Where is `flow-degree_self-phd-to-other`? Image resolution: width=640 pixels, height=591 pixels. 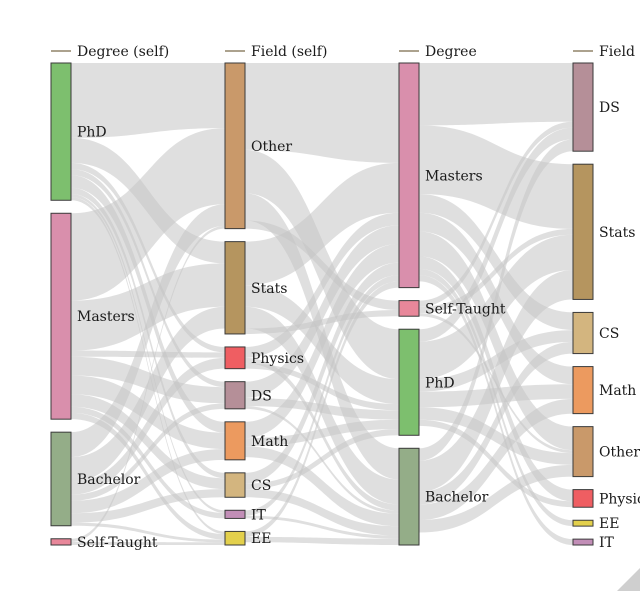
flow-degree_self-phd-to-other is located at coordinates (148, 100).